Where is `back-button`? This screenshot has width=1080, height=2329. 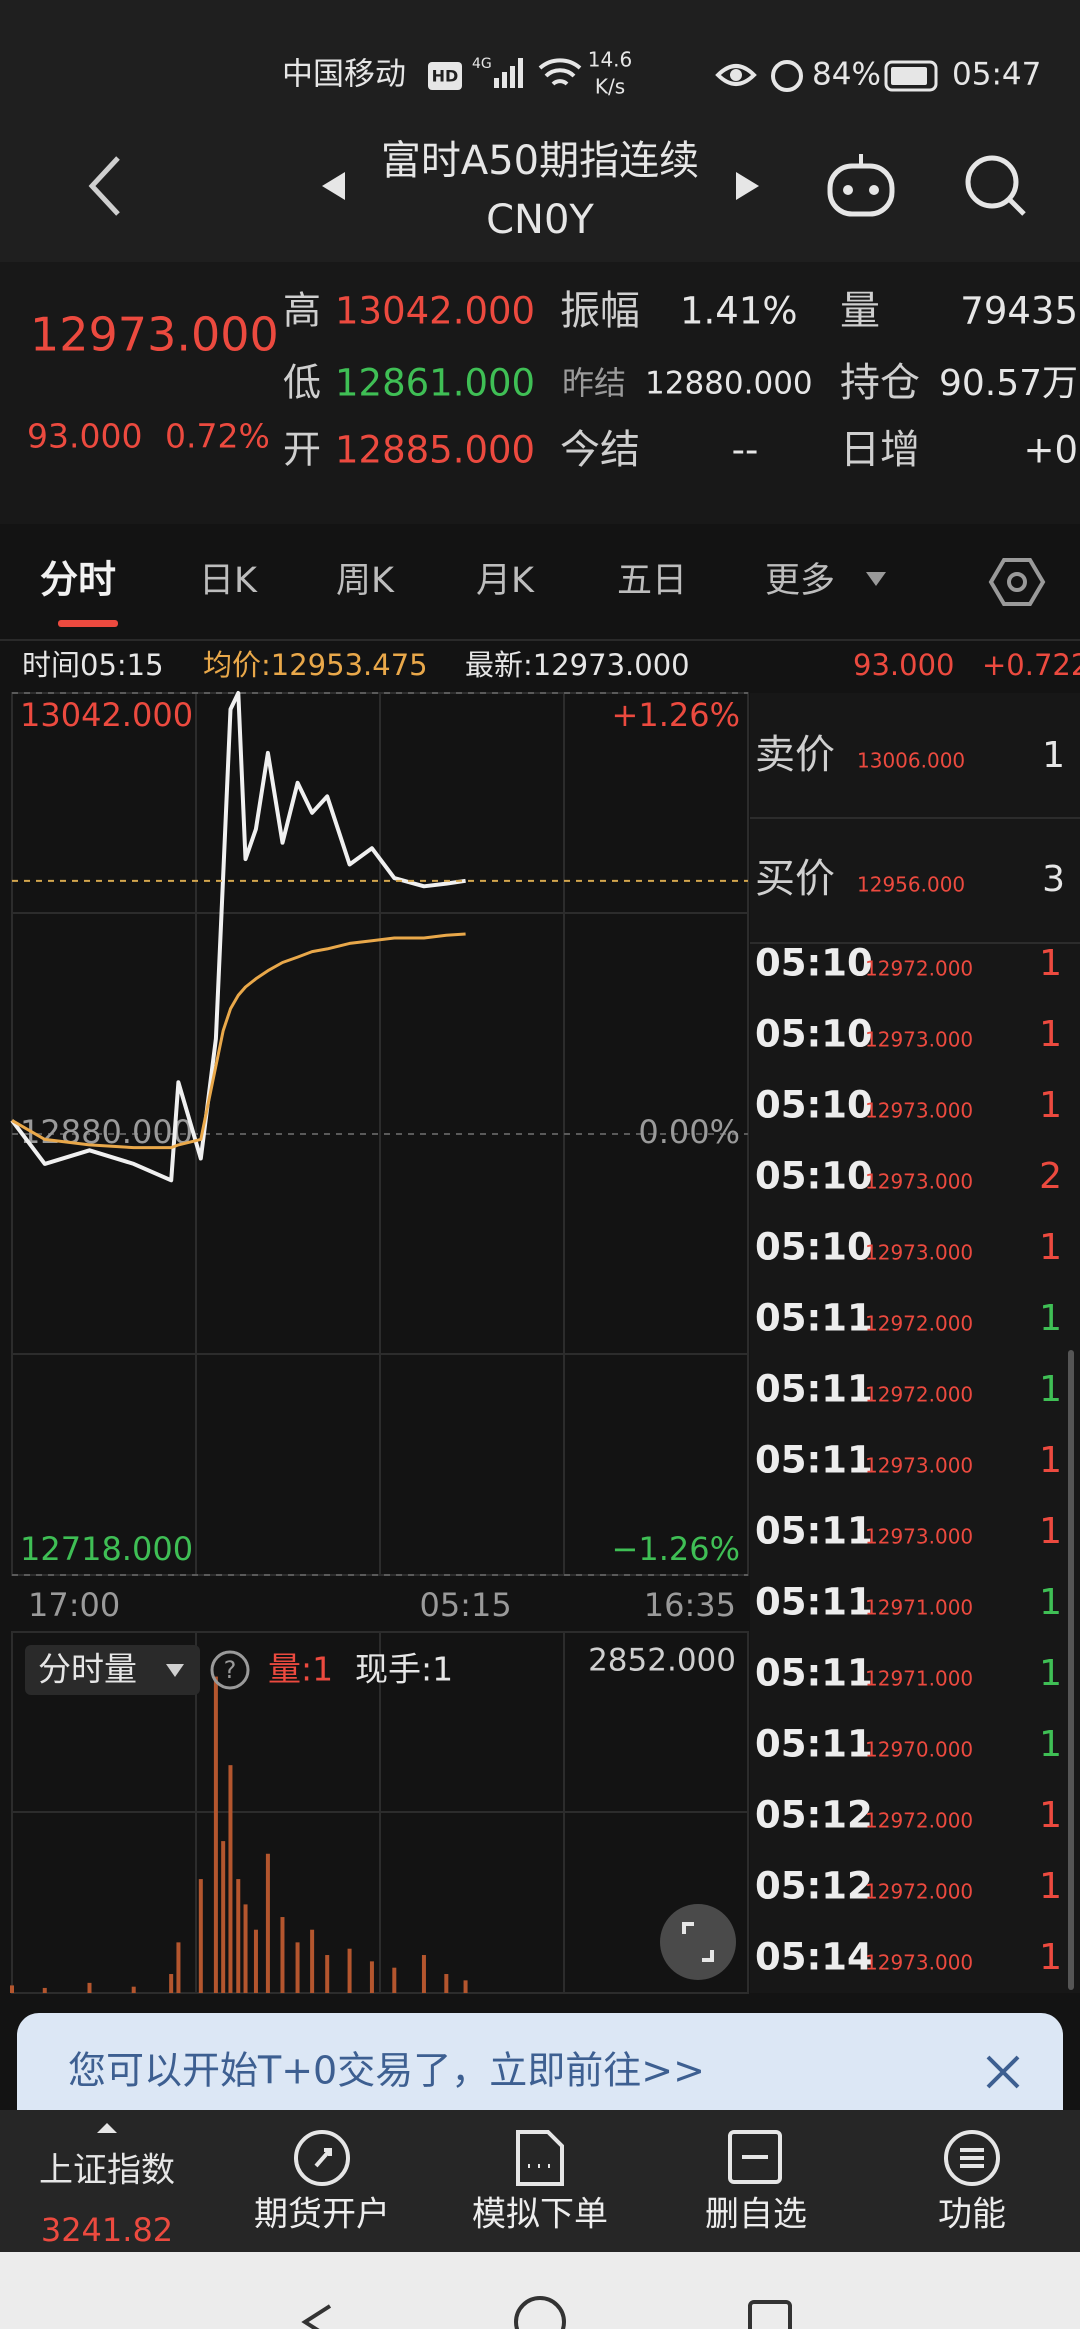 back-button is located at coordinates (104, 186).